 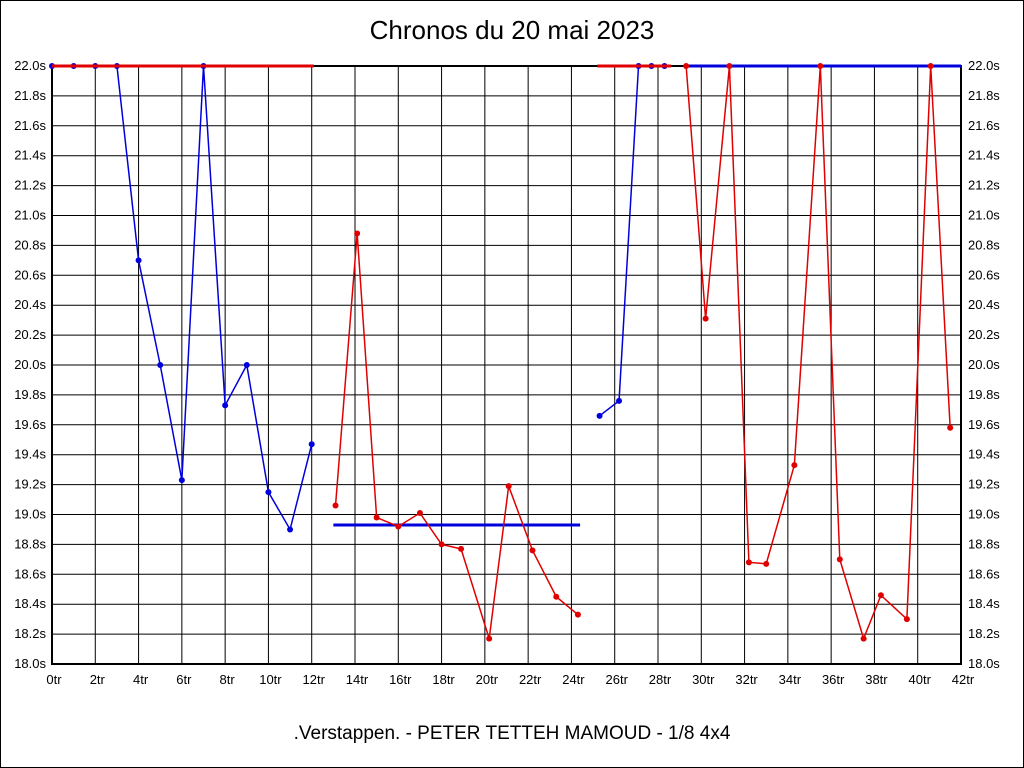 What do you see at coordinates (984, 95) in the screenshot?
I see `y-tick-label-right: 21.8s` at bounding box center [984, 95].